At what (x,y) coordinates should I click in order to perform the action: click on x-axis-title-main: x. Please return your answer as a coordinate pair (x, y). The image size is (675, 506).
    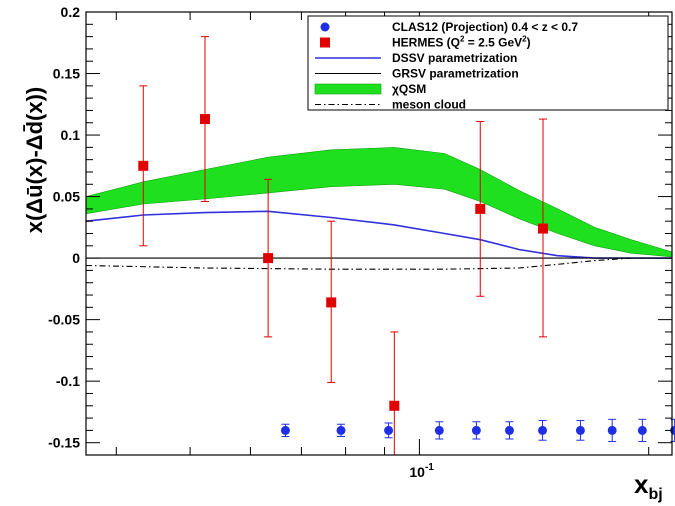
    Looking at the image, I should click on (641, 484).